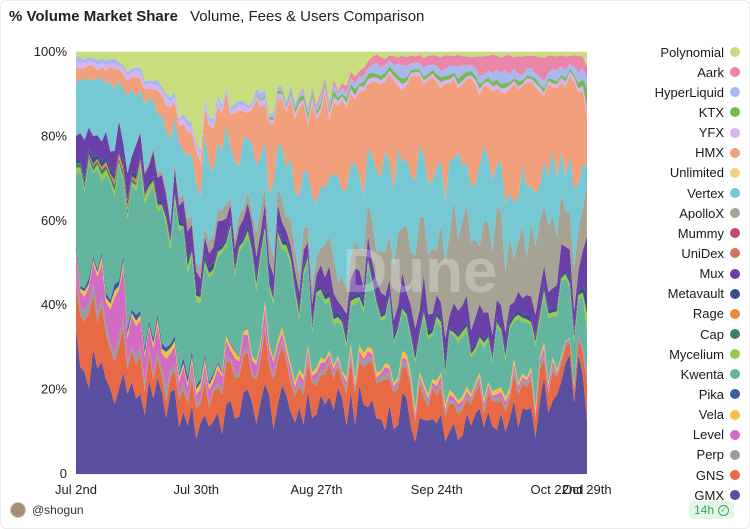 This screenshot has width=750, height=529. What do you see at coordinates (708, 435) in the screenshot?
I see `legend-label: Level` at bounding box center [708, 435].